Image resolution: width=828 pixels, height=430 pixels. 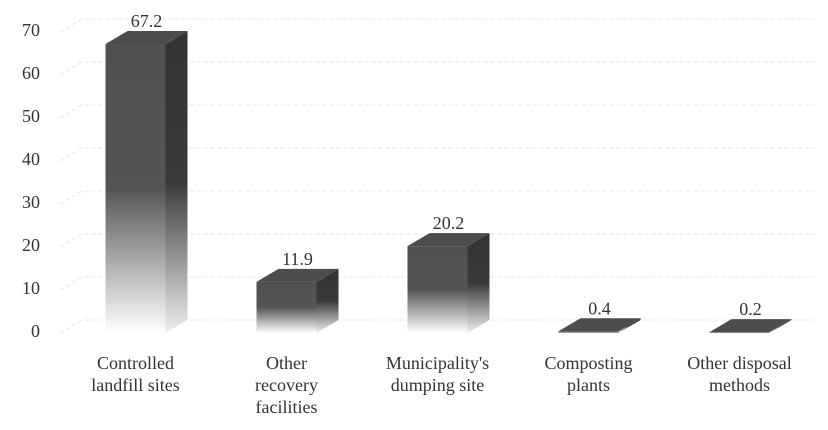 I want to click on x-tick-label: Controlled landfill sites, so click(x=135, y=374).